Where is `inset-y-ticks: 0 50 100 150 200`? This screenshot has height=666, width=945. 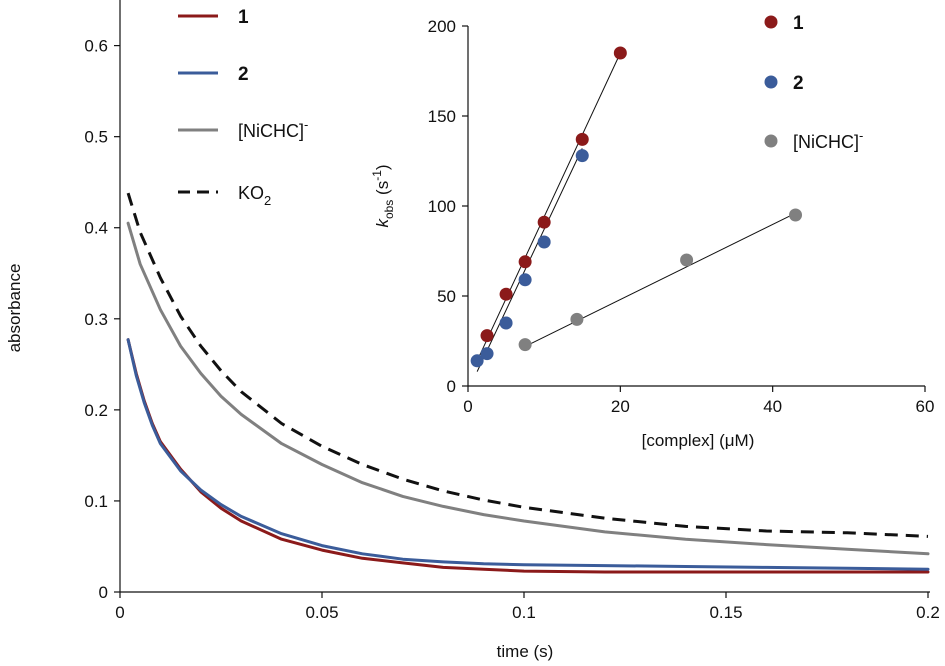
inset-y-ticks: 0 50 100 150 200 is located at coordinates (448, 206).